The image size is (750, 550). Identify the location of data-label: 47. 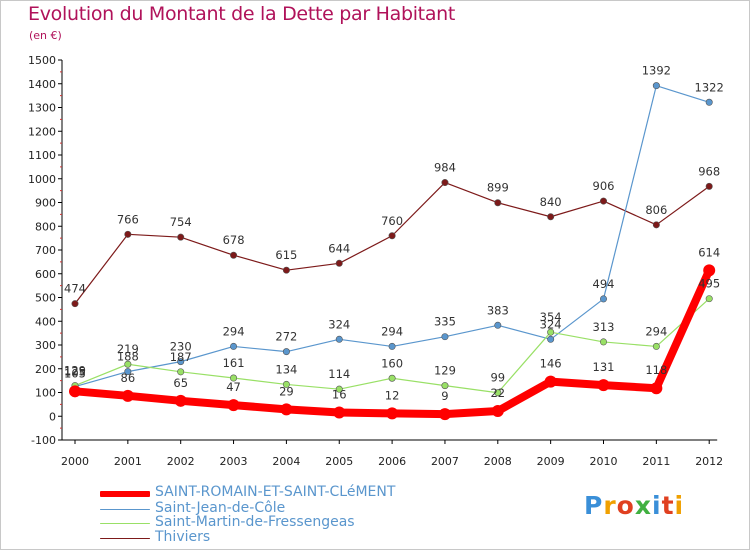
(233, 387).